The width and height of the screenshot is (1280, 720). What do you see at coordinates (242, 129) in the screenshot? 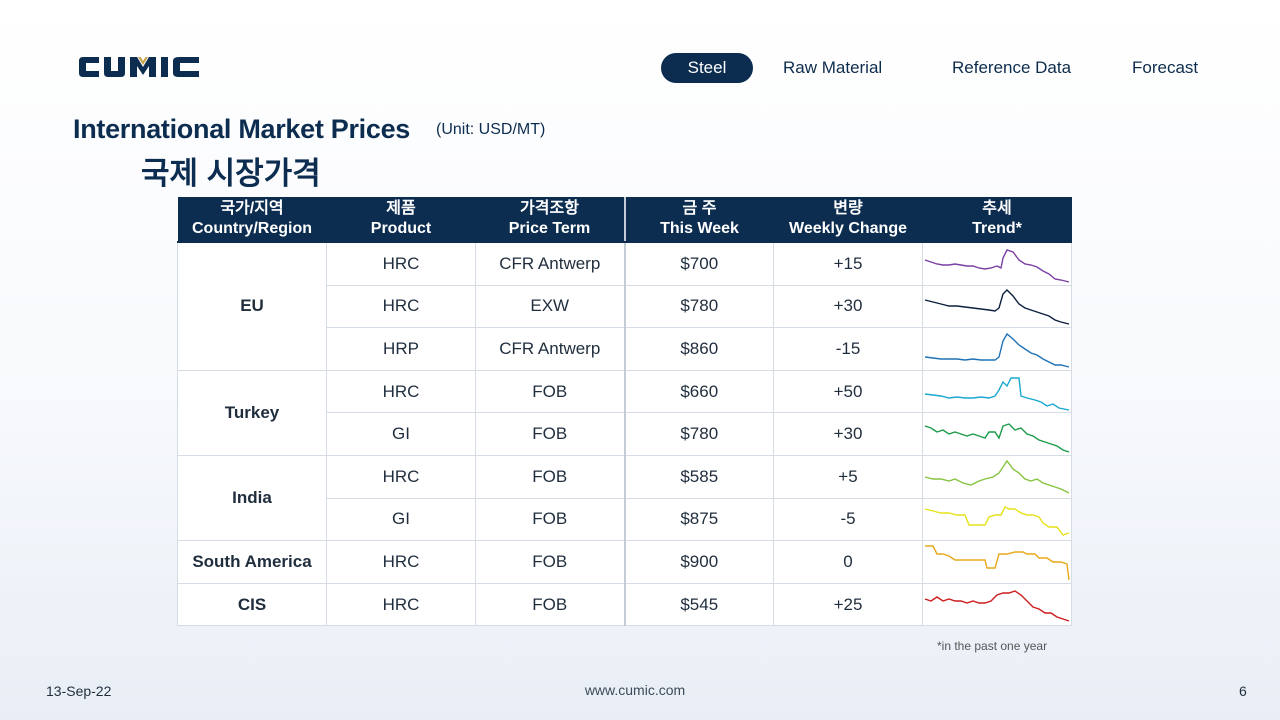
I see `page-title: International Market Prices` at bounding box center [242, 129].